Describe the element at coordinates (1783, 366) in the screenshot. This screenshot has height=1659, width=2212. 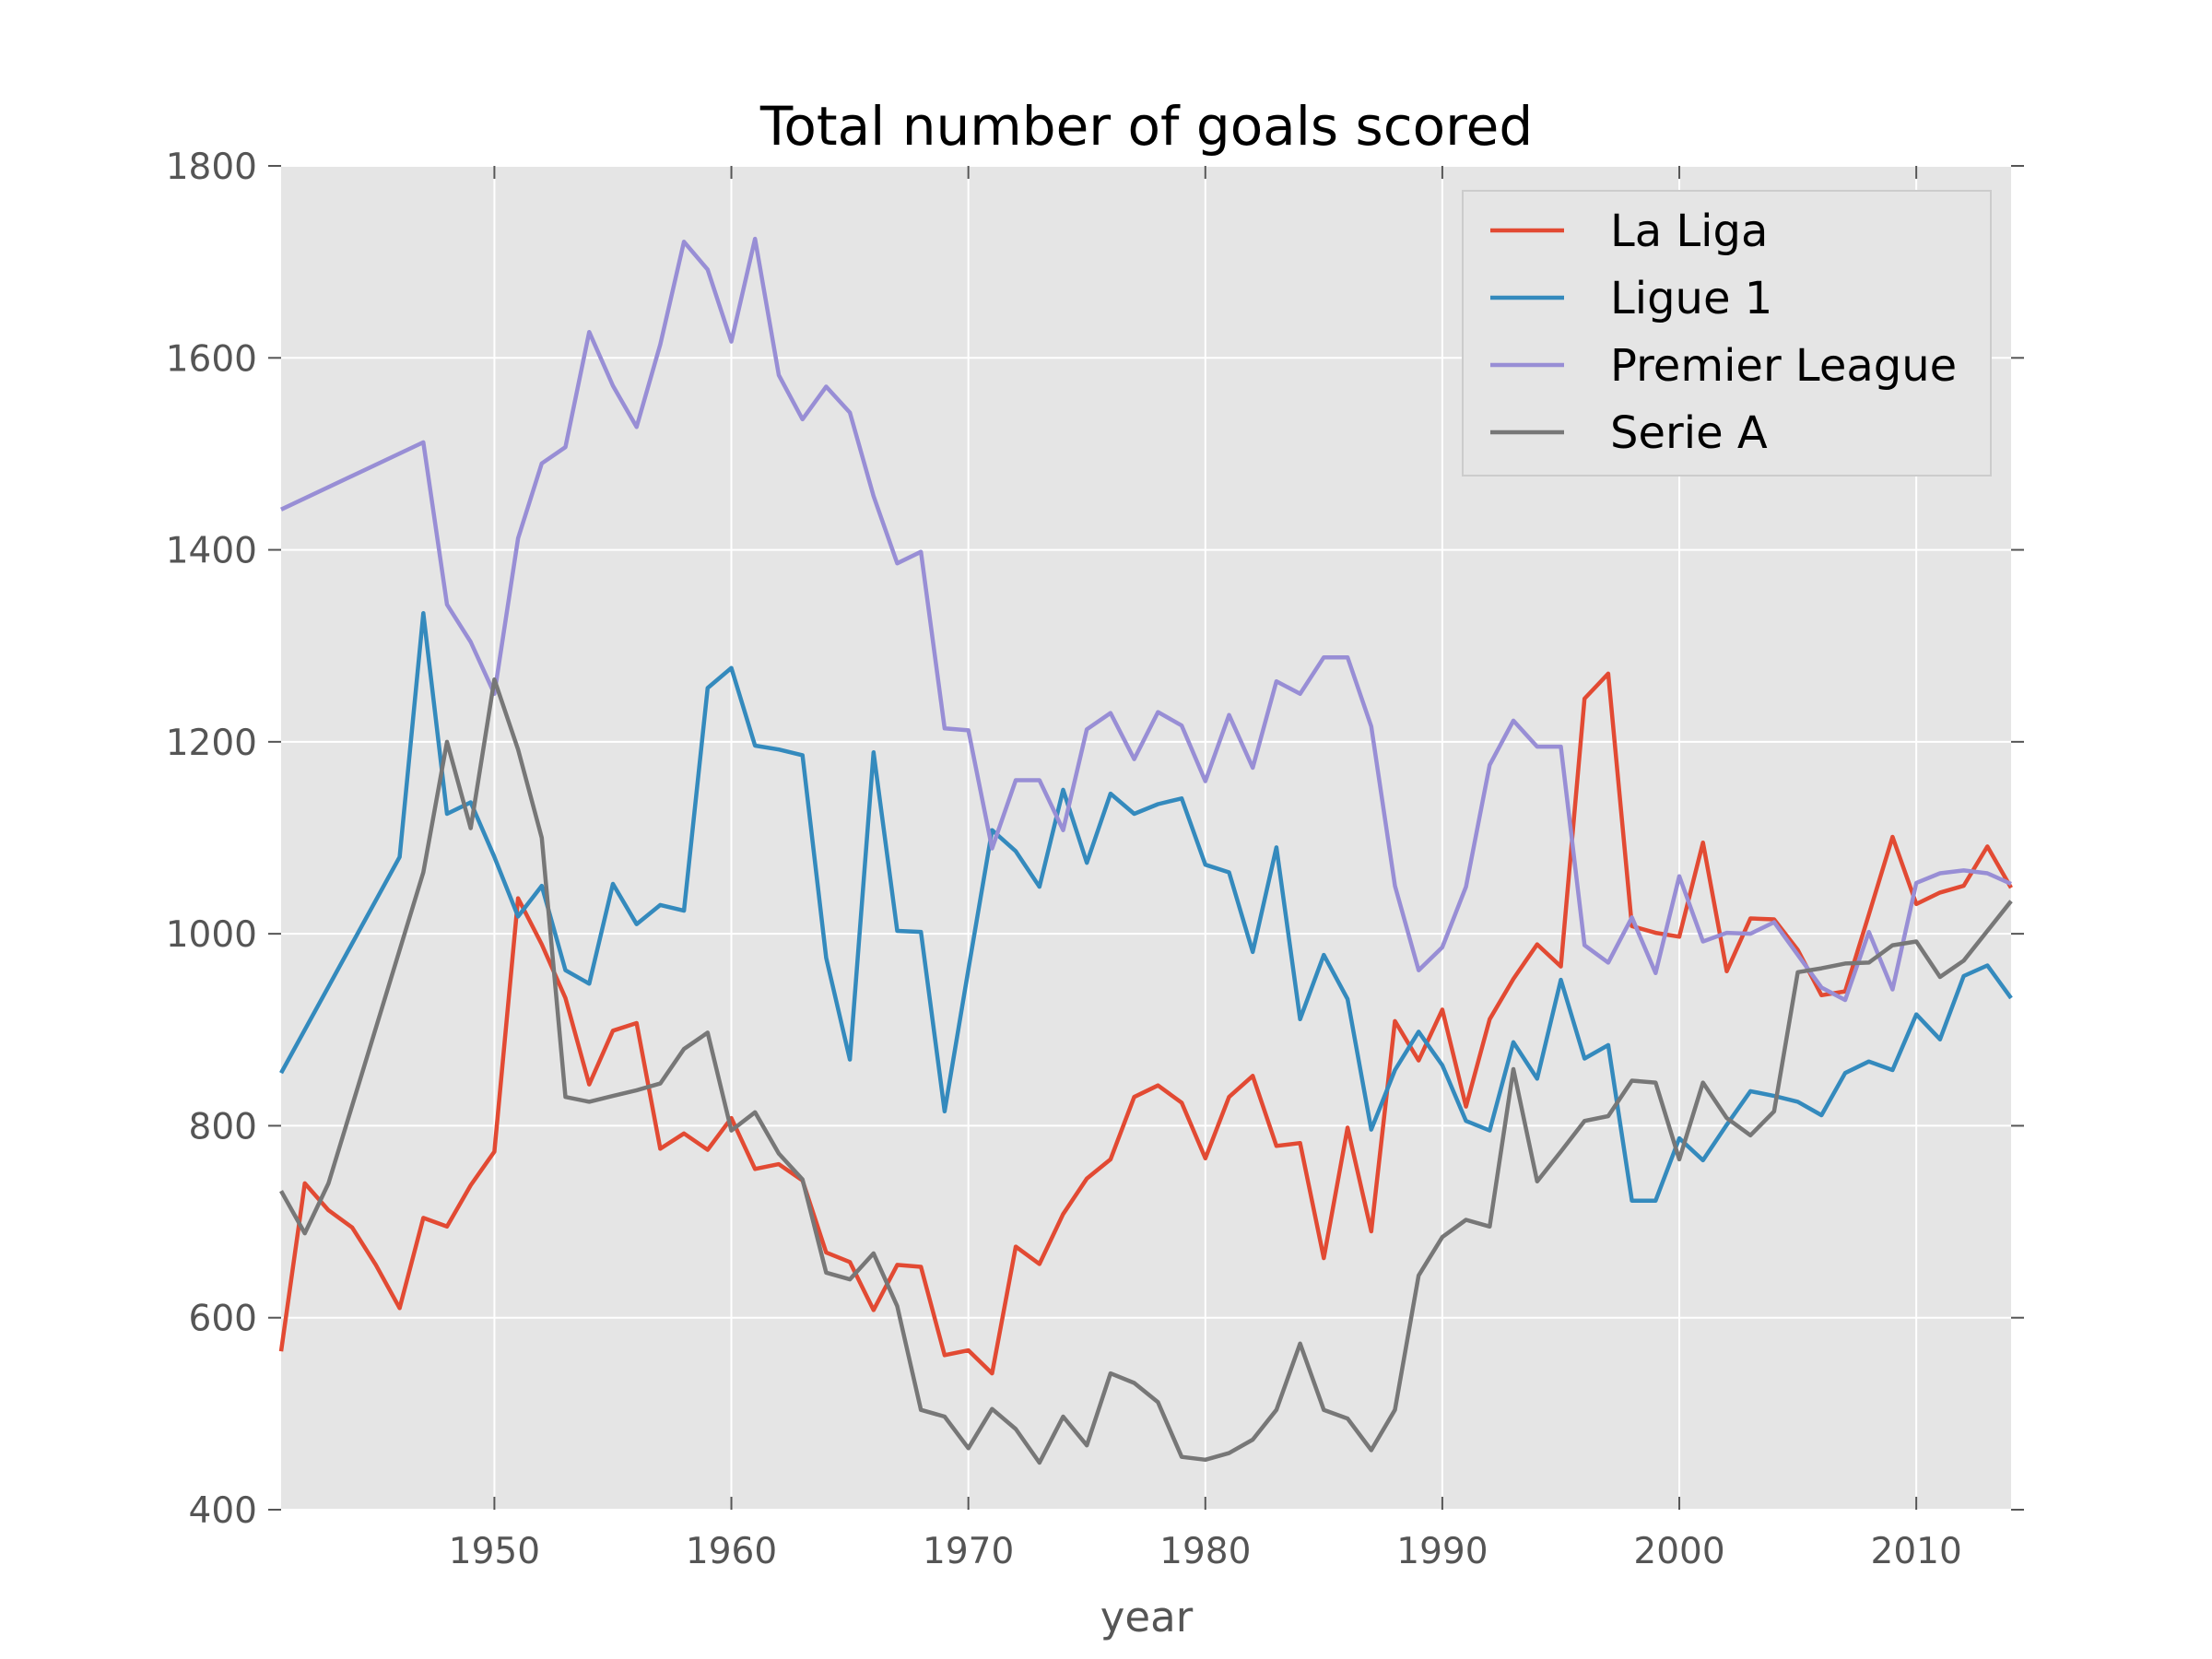
I see `legend-label-premier-league: Premier League` at that location.